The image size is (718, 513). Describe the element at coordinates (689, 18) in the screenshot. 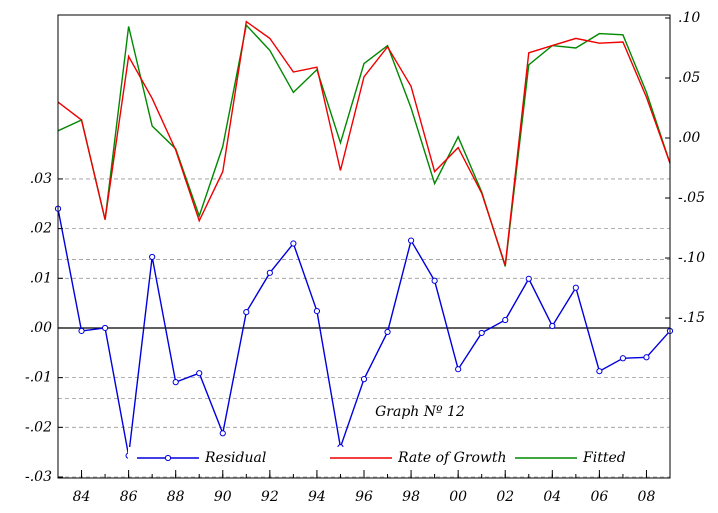

I see `y2-tick-label: .10` at that location.